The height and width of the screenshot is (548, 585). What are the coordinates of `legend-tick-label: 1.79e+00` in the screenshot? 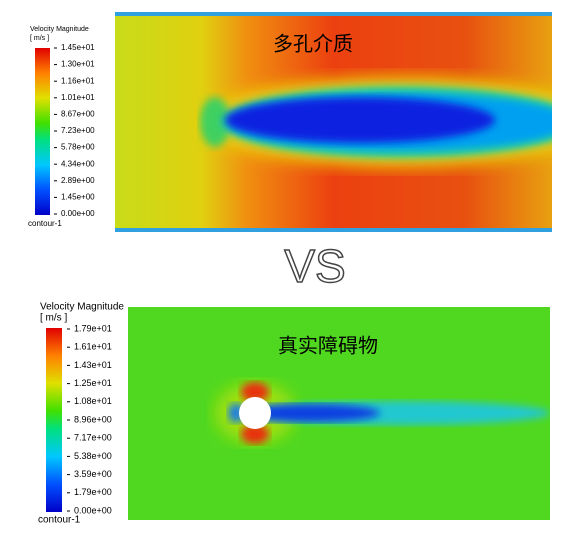 It's located at (93, 492).